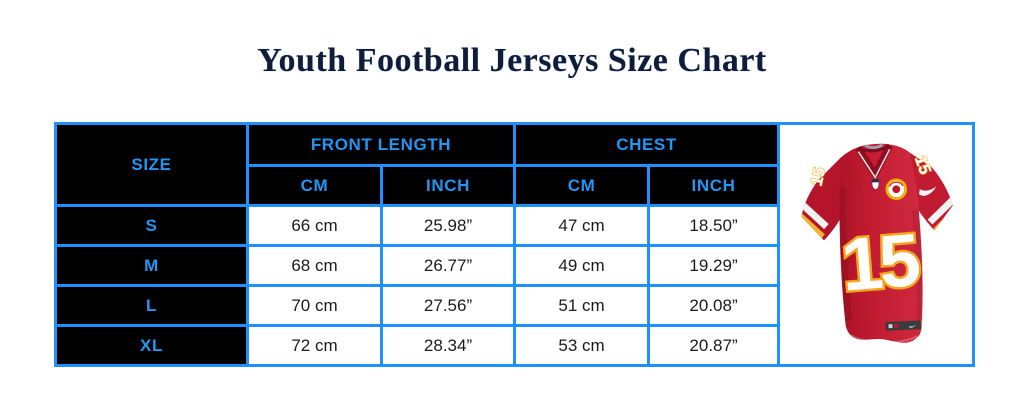 The width and height of the screenshot is (1024, 418). Describe the element at coordinates (314, 185) in the screenshot. I see `col-header-front-length-cm: CM` at that location.